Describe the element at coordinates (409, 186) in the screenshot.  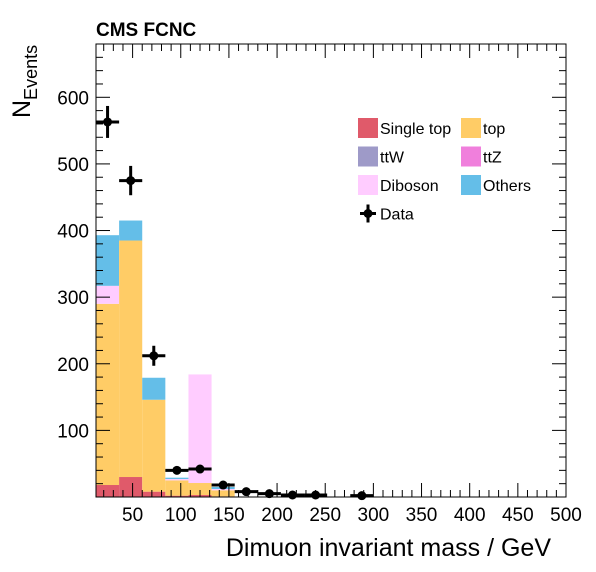
I see `legend-label: Diboson` at that location.